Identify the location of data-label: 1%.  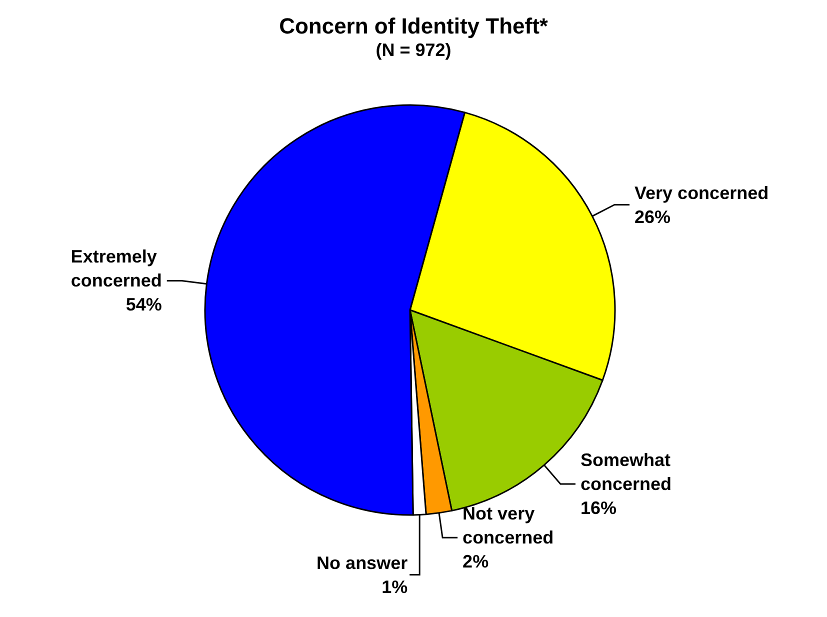
(395, 586).